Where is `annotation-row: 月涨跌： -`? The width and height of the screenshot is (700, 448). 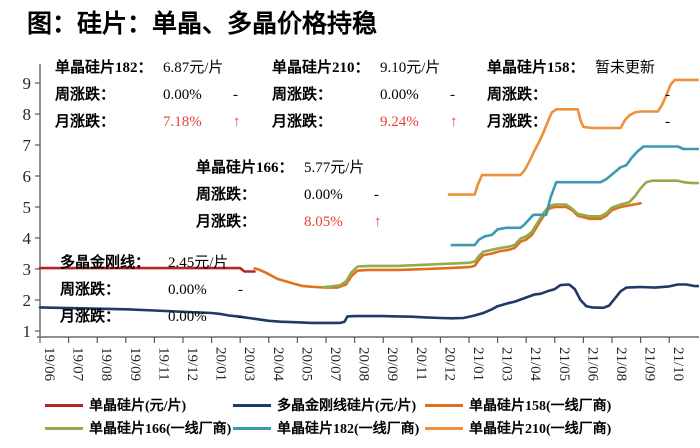
annotation-row: 月涨跌： - is located at coordinates (590, 122).